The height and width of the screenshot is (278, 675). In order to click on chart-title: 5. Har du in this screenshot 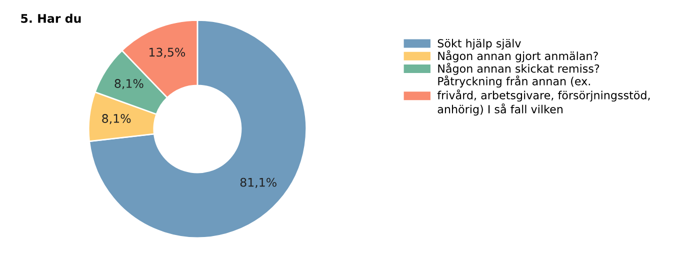, I will do `click(51, 18)`.